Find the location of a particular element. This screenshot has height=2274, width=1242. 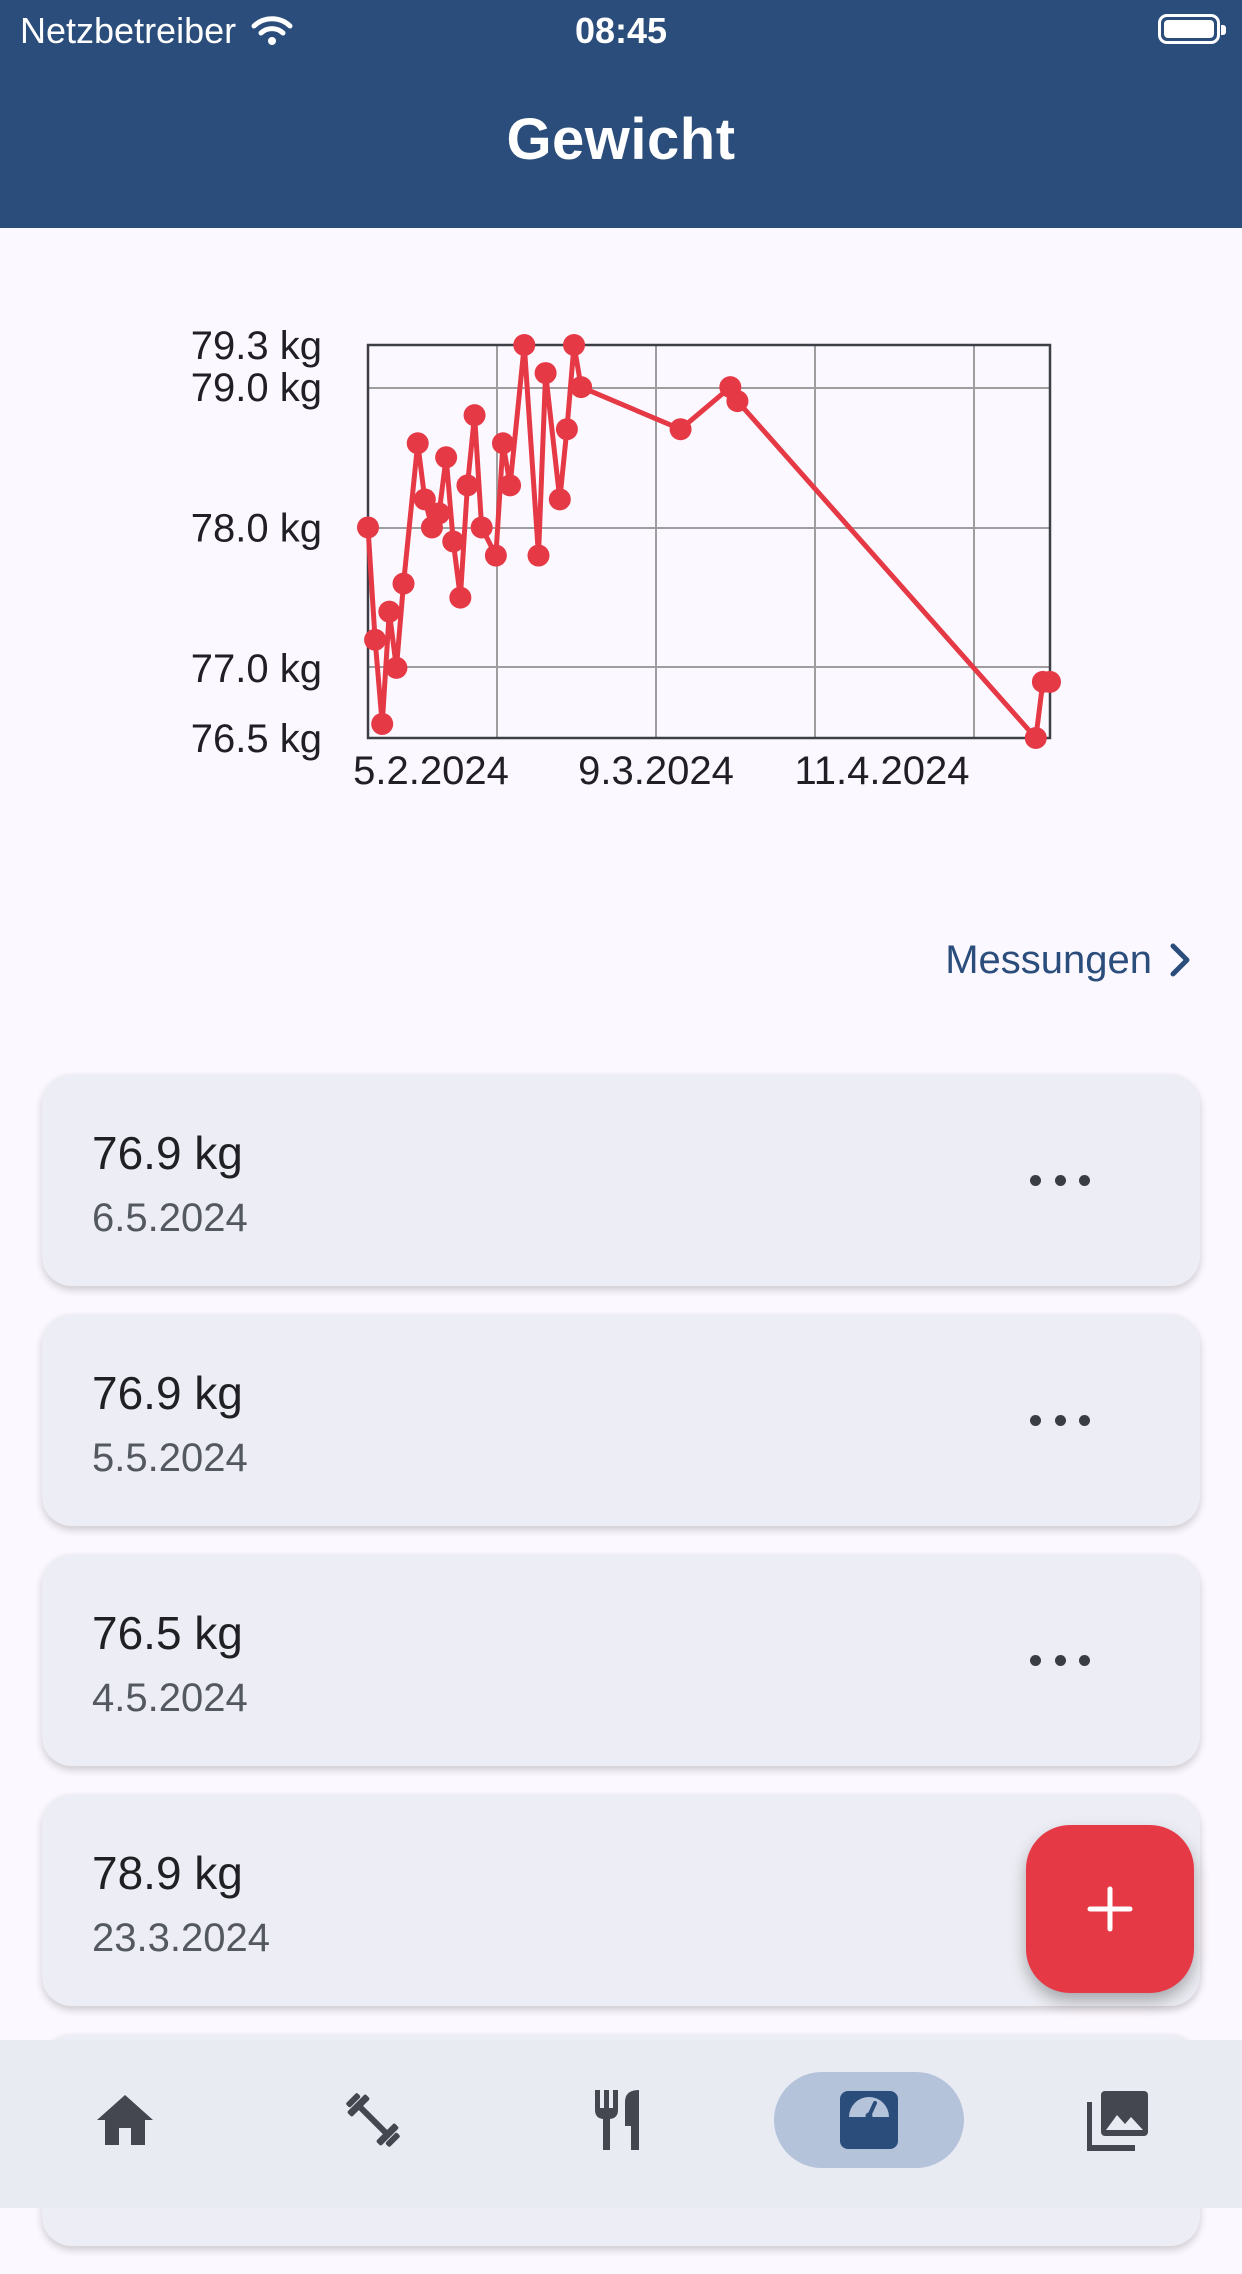

y-tick-label: 76.5 kg is located at coordinates (256, 739).